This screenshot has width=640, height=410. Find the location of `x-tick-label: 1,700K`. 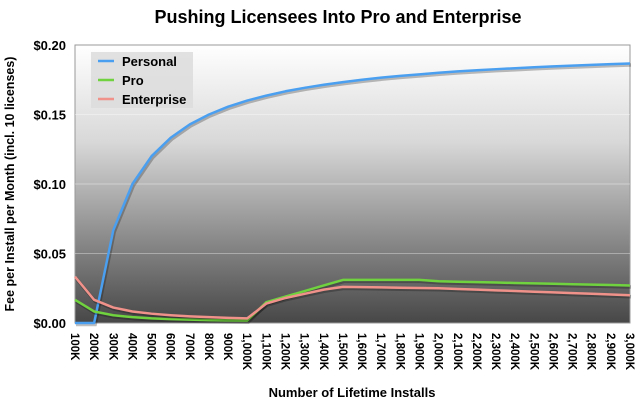

x-tick-label: 1,700K is located at coordinates (380, 352).